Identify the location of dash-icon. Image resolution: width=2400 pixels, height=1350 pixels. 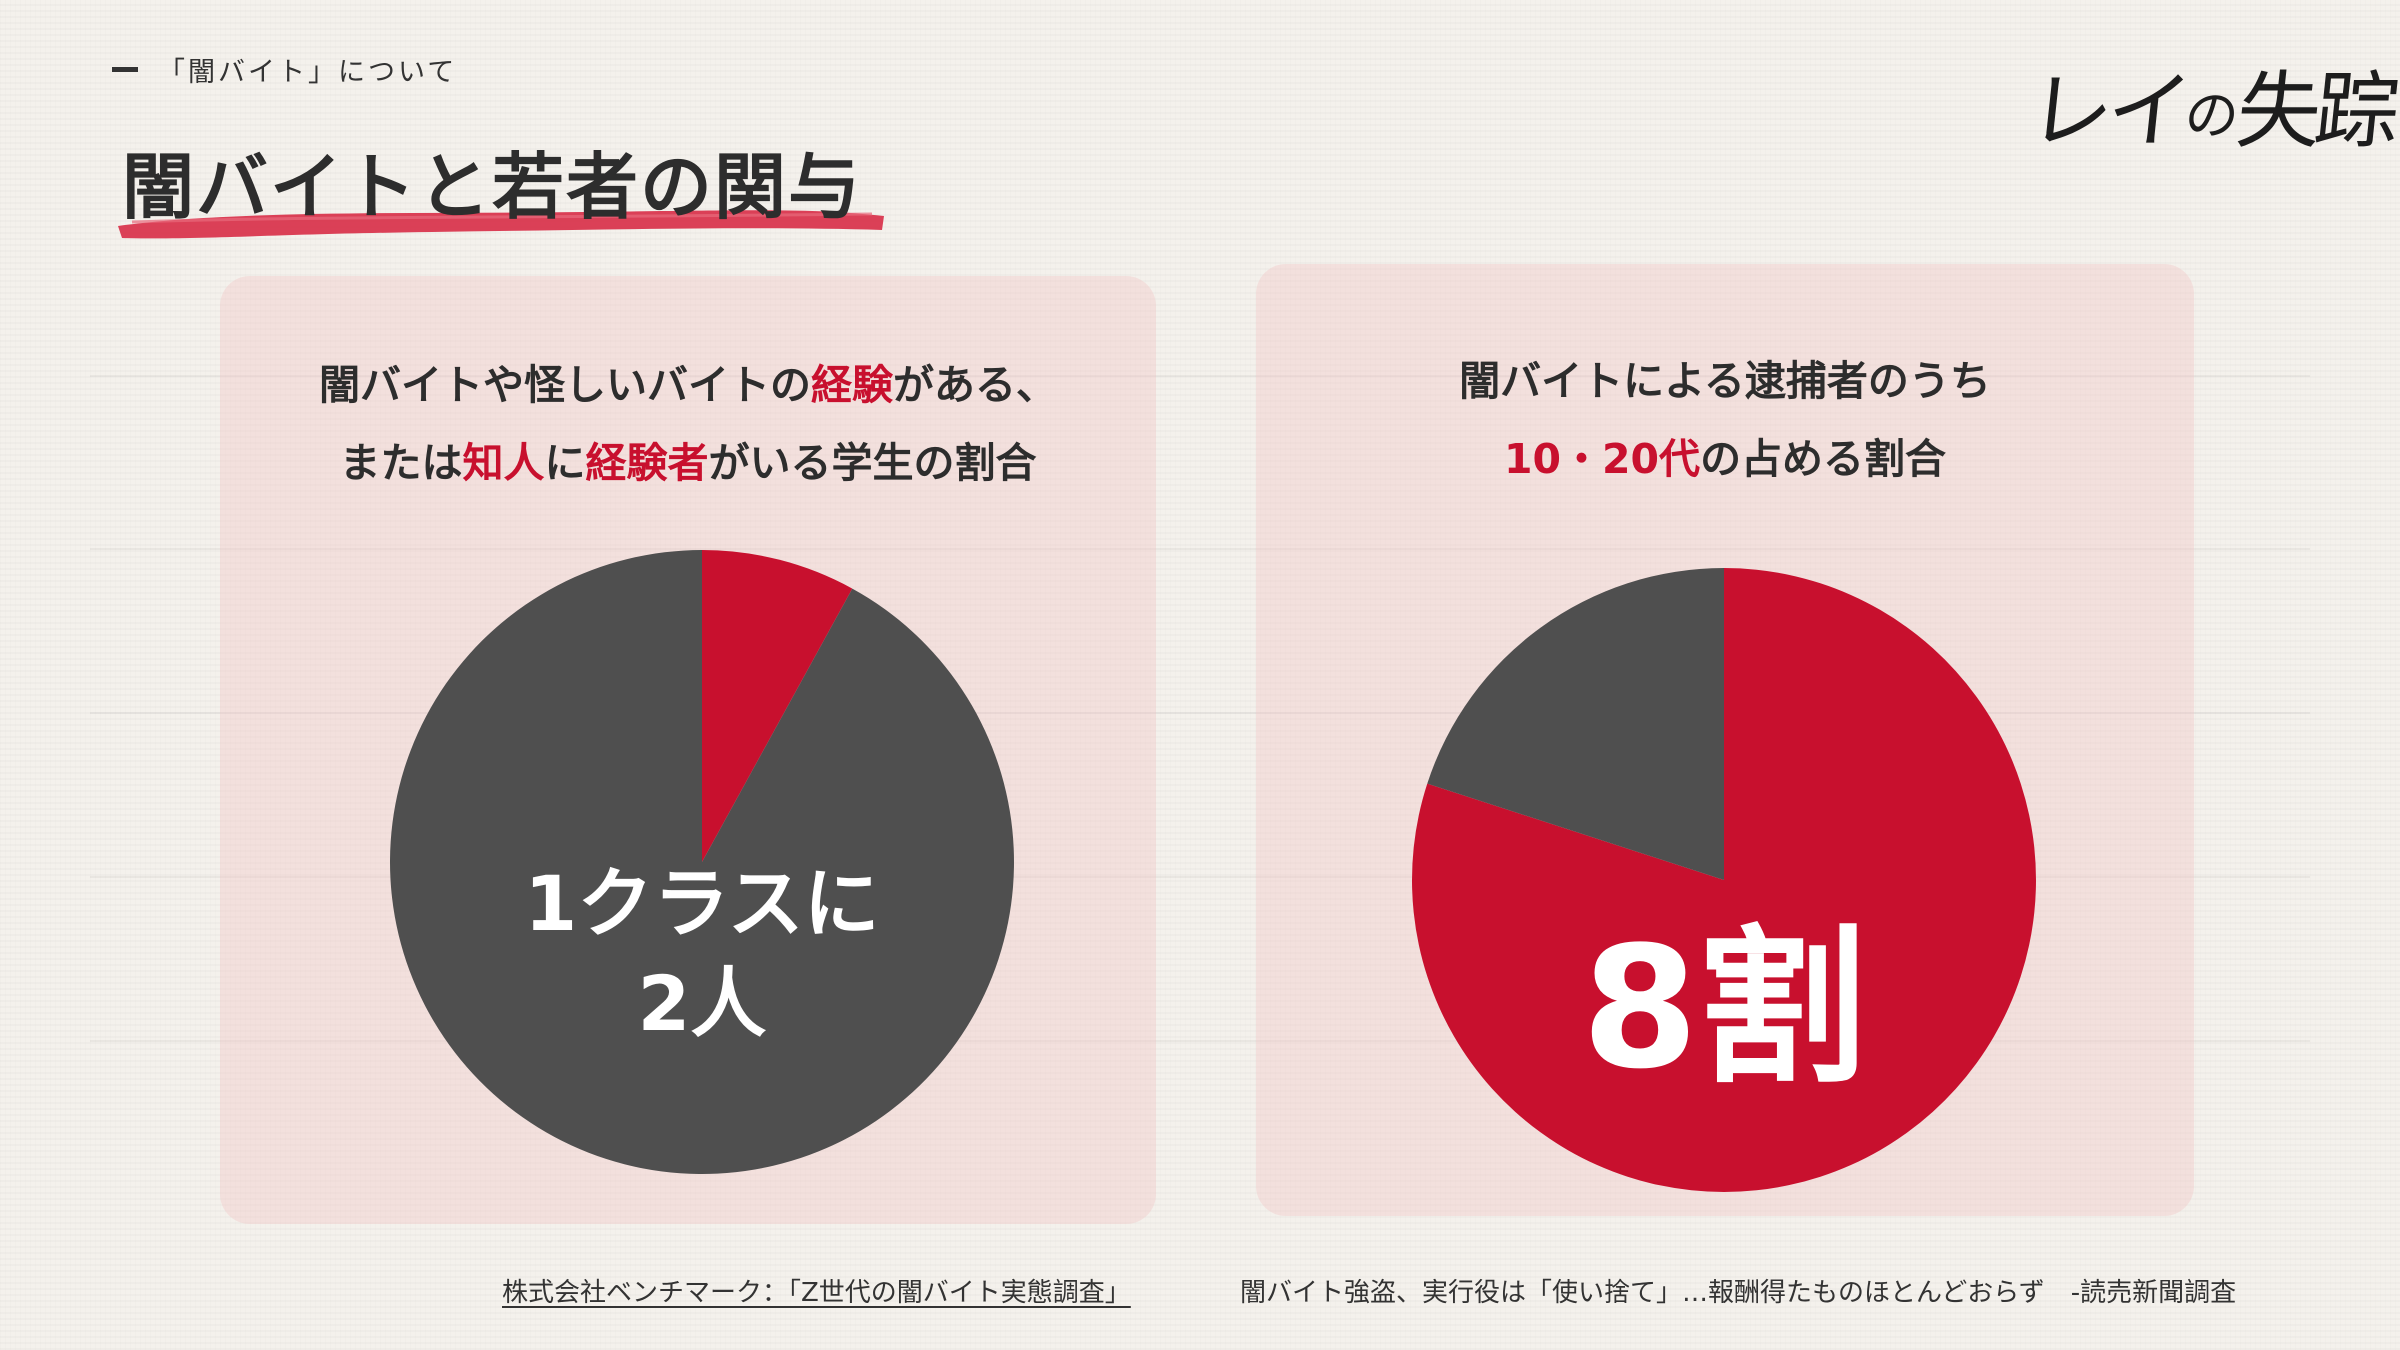
(125, 69).